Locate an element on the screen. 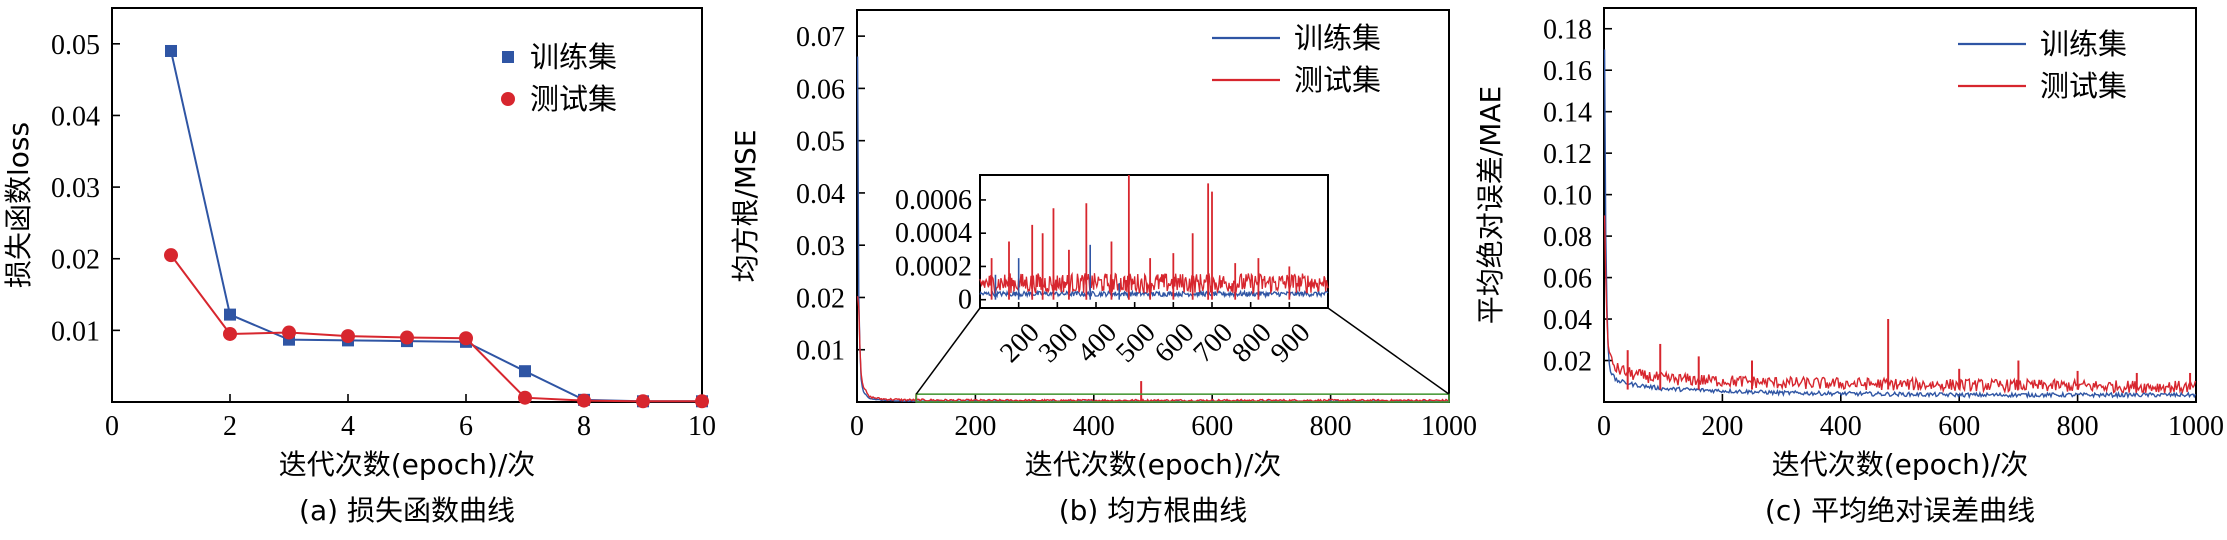 The image size is (2227, 540). y-axis-label: 平均绝对误差/MAE is located at coordinates (1490, 205).